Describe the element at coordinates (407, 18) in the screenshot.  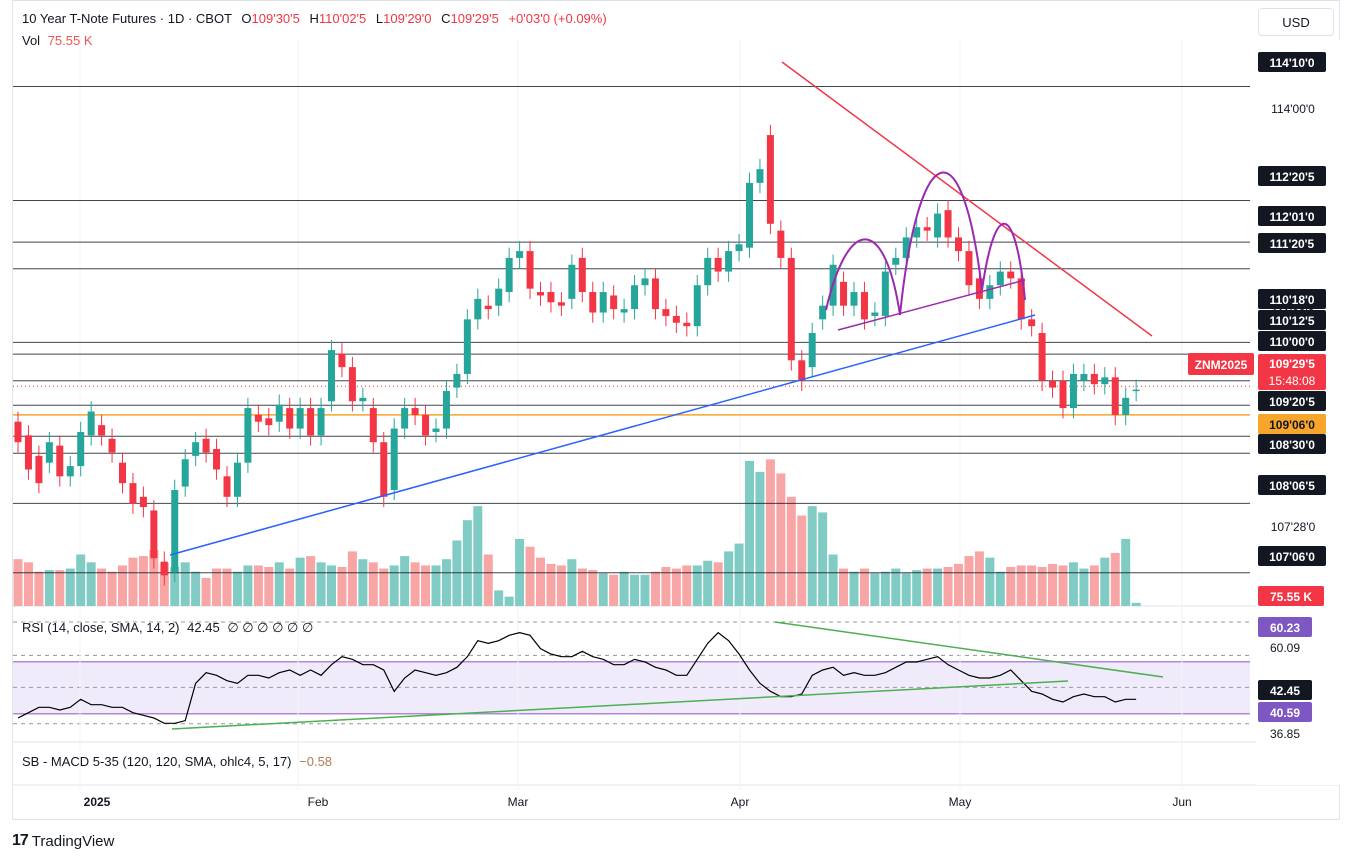
I see `low-value: 109'29'0` at that location.